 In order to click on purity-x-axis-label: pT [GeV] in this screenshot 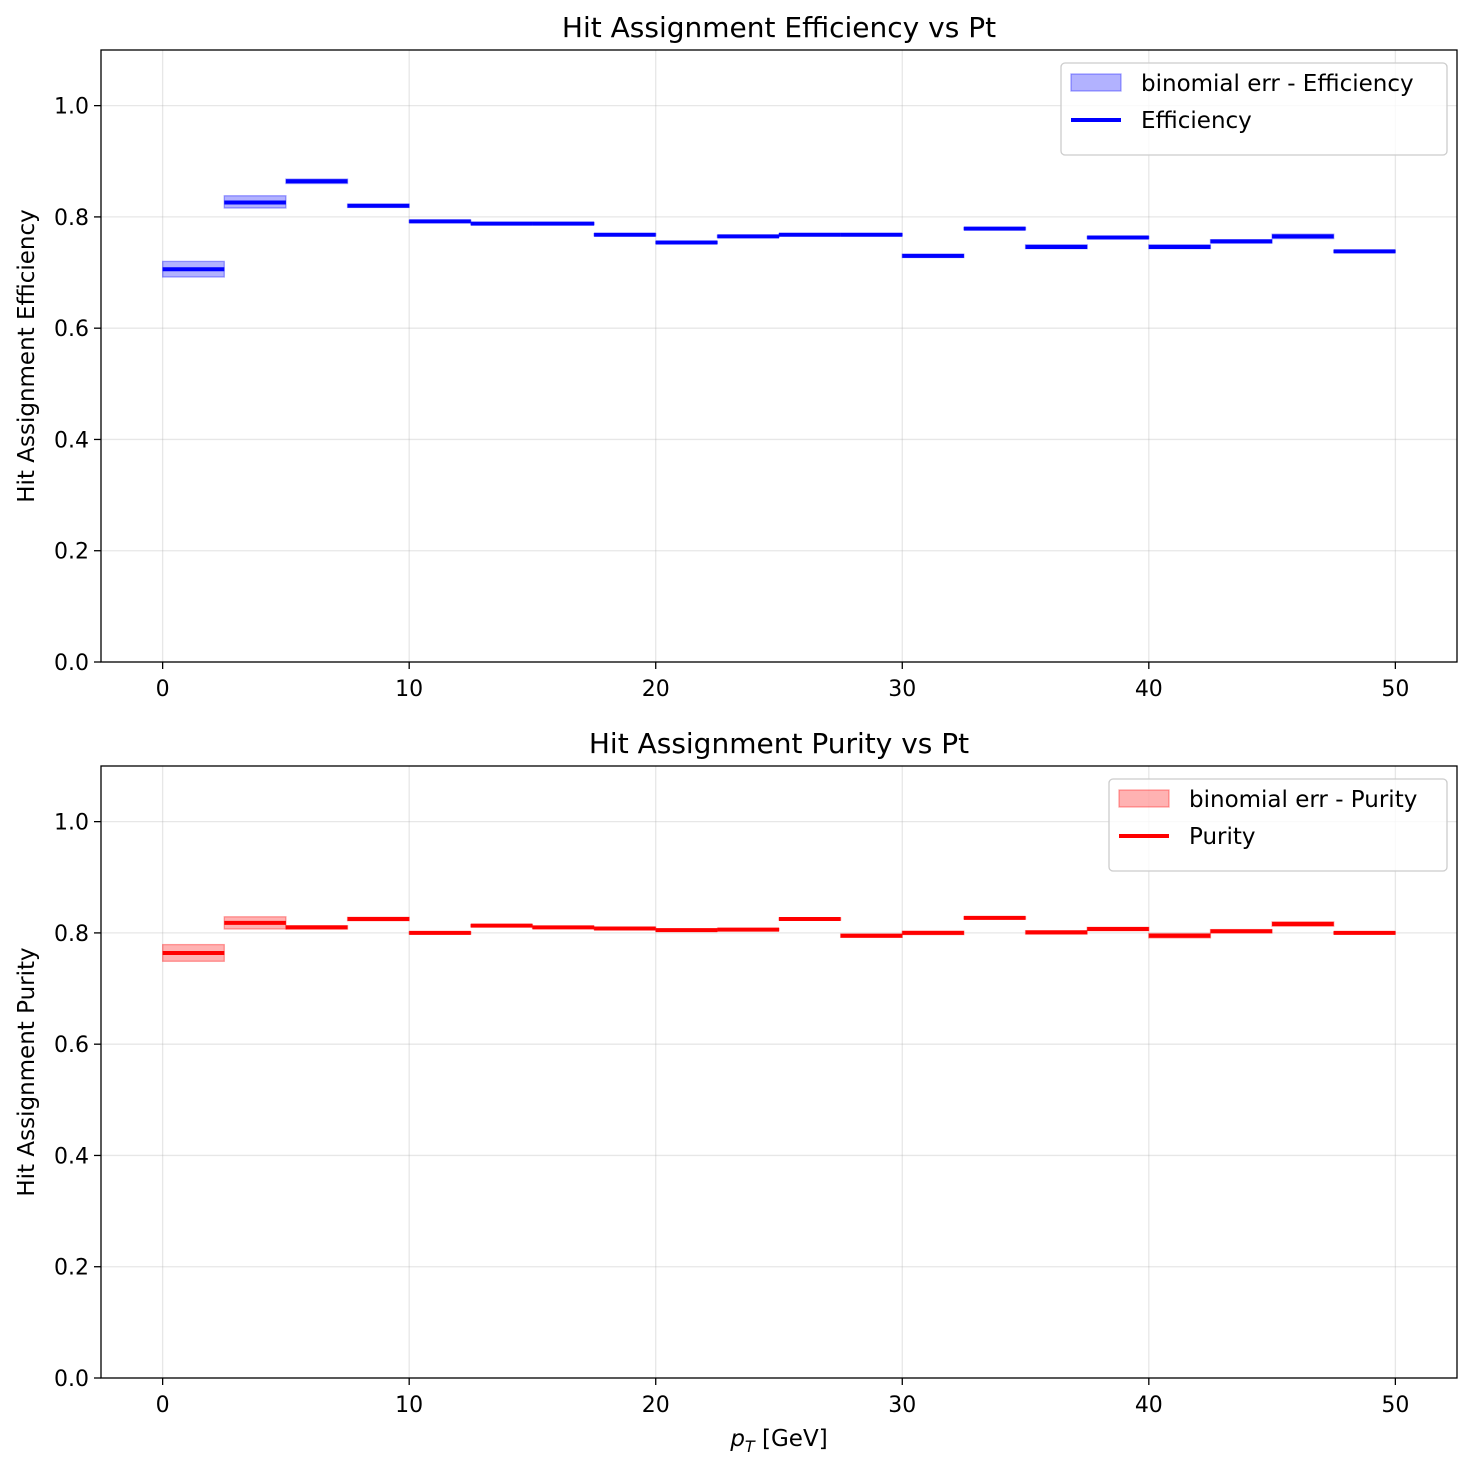, I will do `click(778, 1441)`.